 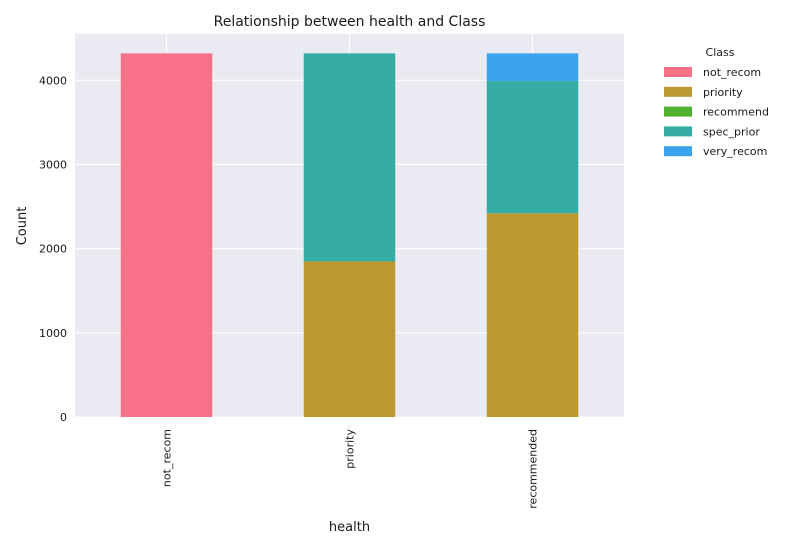 What do you see at coordinates (533, 469) in the screenshot?
I see `x-tick-label: recommended` at bounding box center [533, 469].